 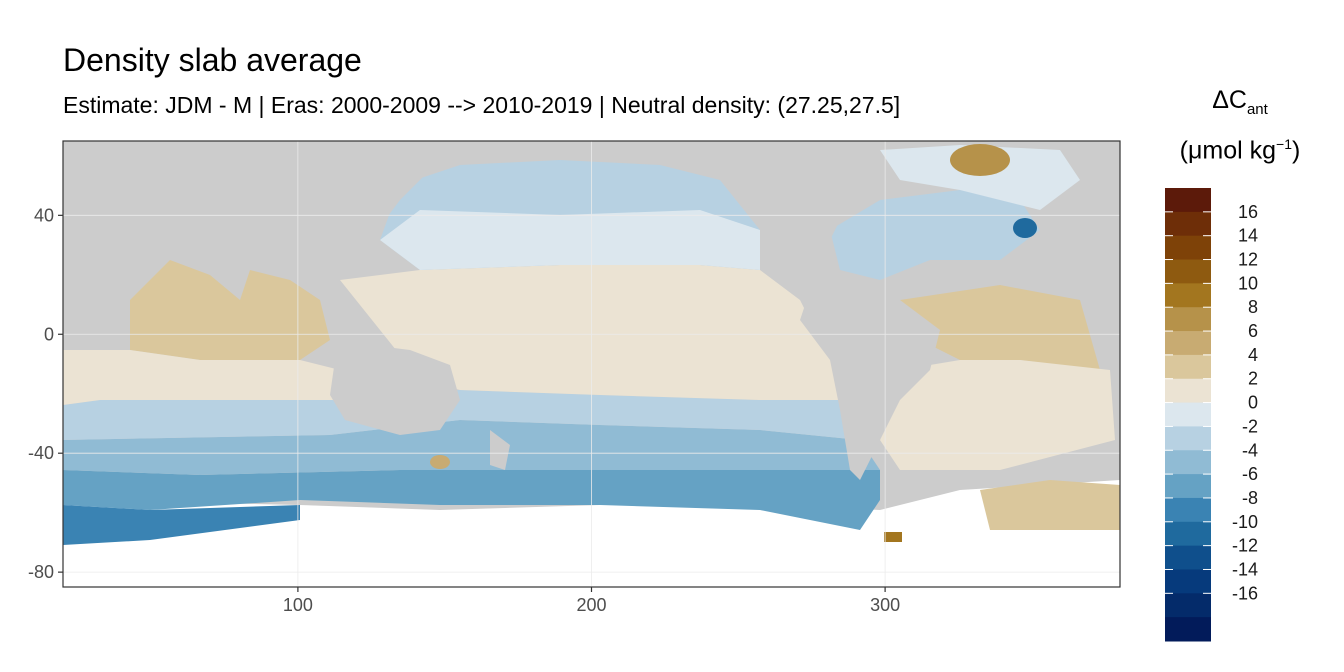 I want to click on ocean-south-atlantic-lower, so click(x=997, y=415).